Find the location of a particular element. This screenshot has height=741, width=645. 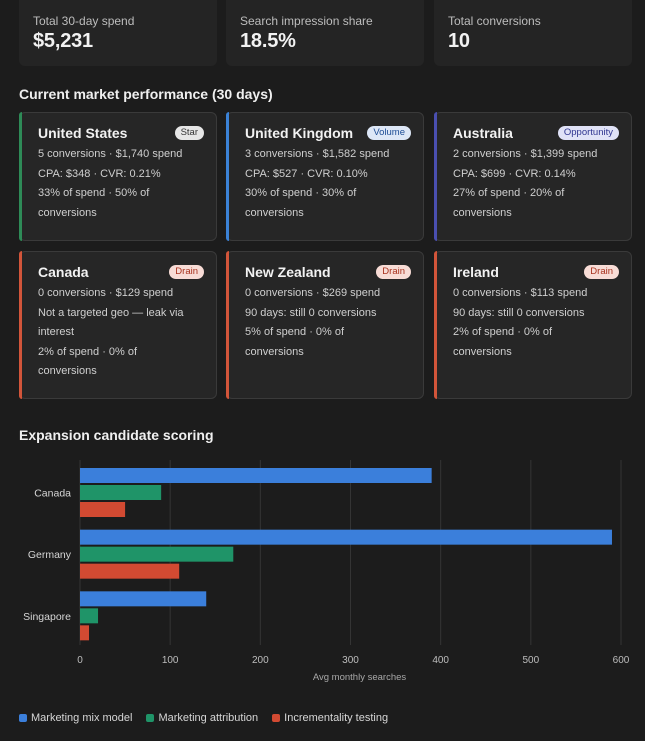

x-tick-label: 100 is located at coordinates (170, 660).